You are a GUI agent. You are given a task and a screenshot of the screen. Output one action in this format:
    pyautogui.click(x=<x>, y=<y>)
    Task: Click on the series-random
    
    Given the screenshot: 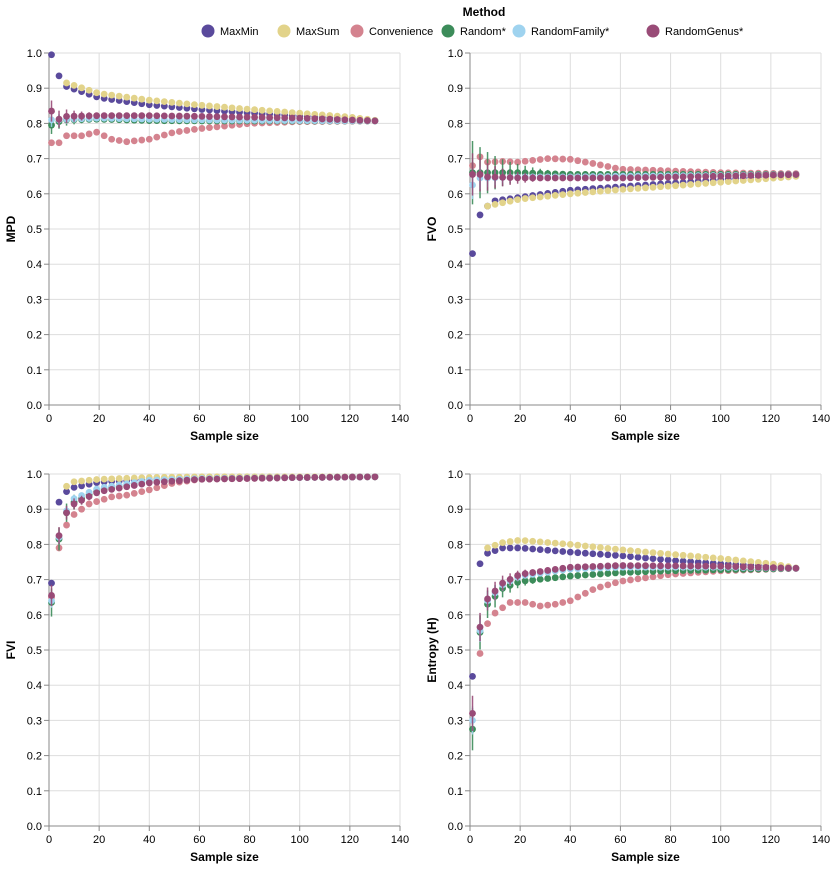 What is the action you would take?
    pyautogui.click(x=634, y=657)
    